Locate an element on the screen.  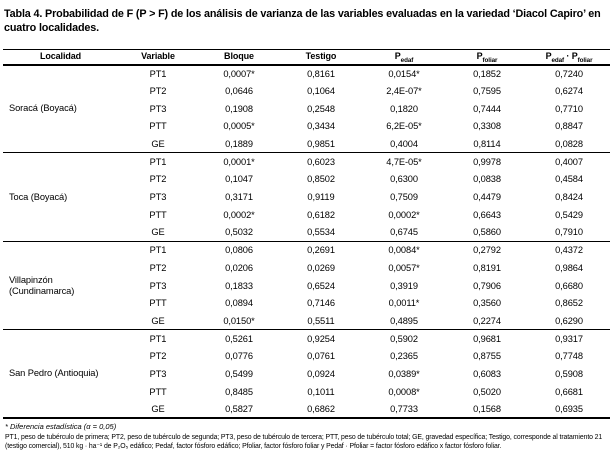
locality-cell: San Pedro (Antioquia) is located at coordinates (54, 373).